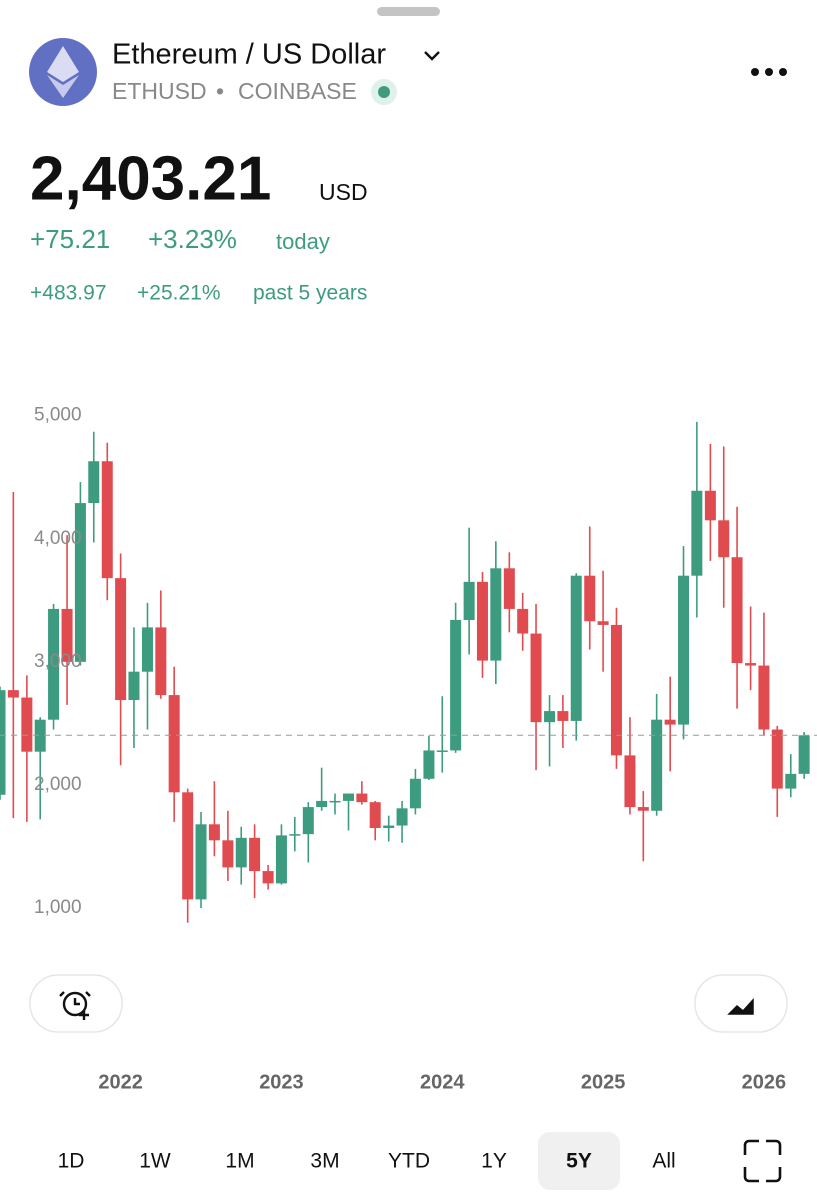  What do you see at coordinates (71, 1161) in the screenshot?
I see `timeframe-button: 1D` at bounding box center [71, 1161].